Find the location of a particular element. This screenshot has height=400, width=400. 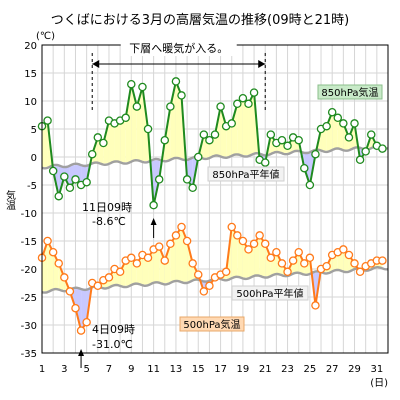

label-850-temp-box is located at coordinates (350, 92).